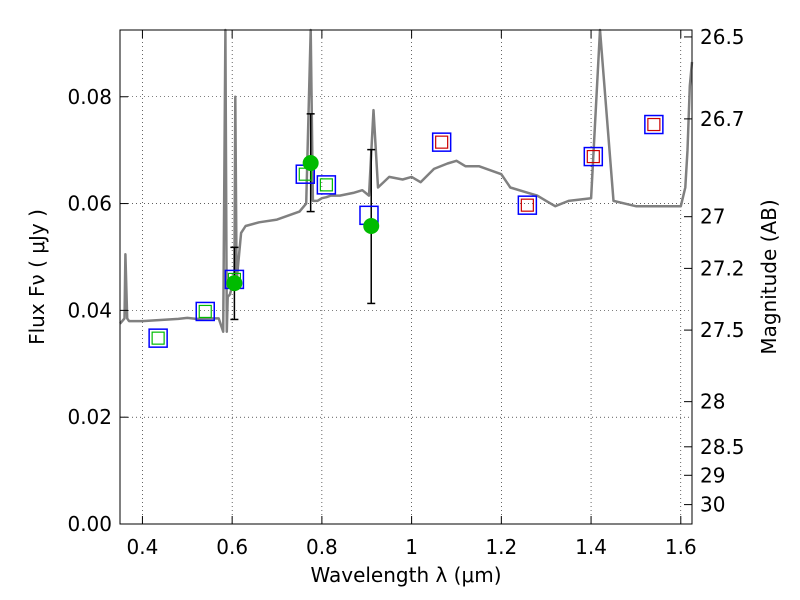  Describe the element at coordinates (89, 417) in the screenshot. I see `y-tick-label: 0.02` at that location.